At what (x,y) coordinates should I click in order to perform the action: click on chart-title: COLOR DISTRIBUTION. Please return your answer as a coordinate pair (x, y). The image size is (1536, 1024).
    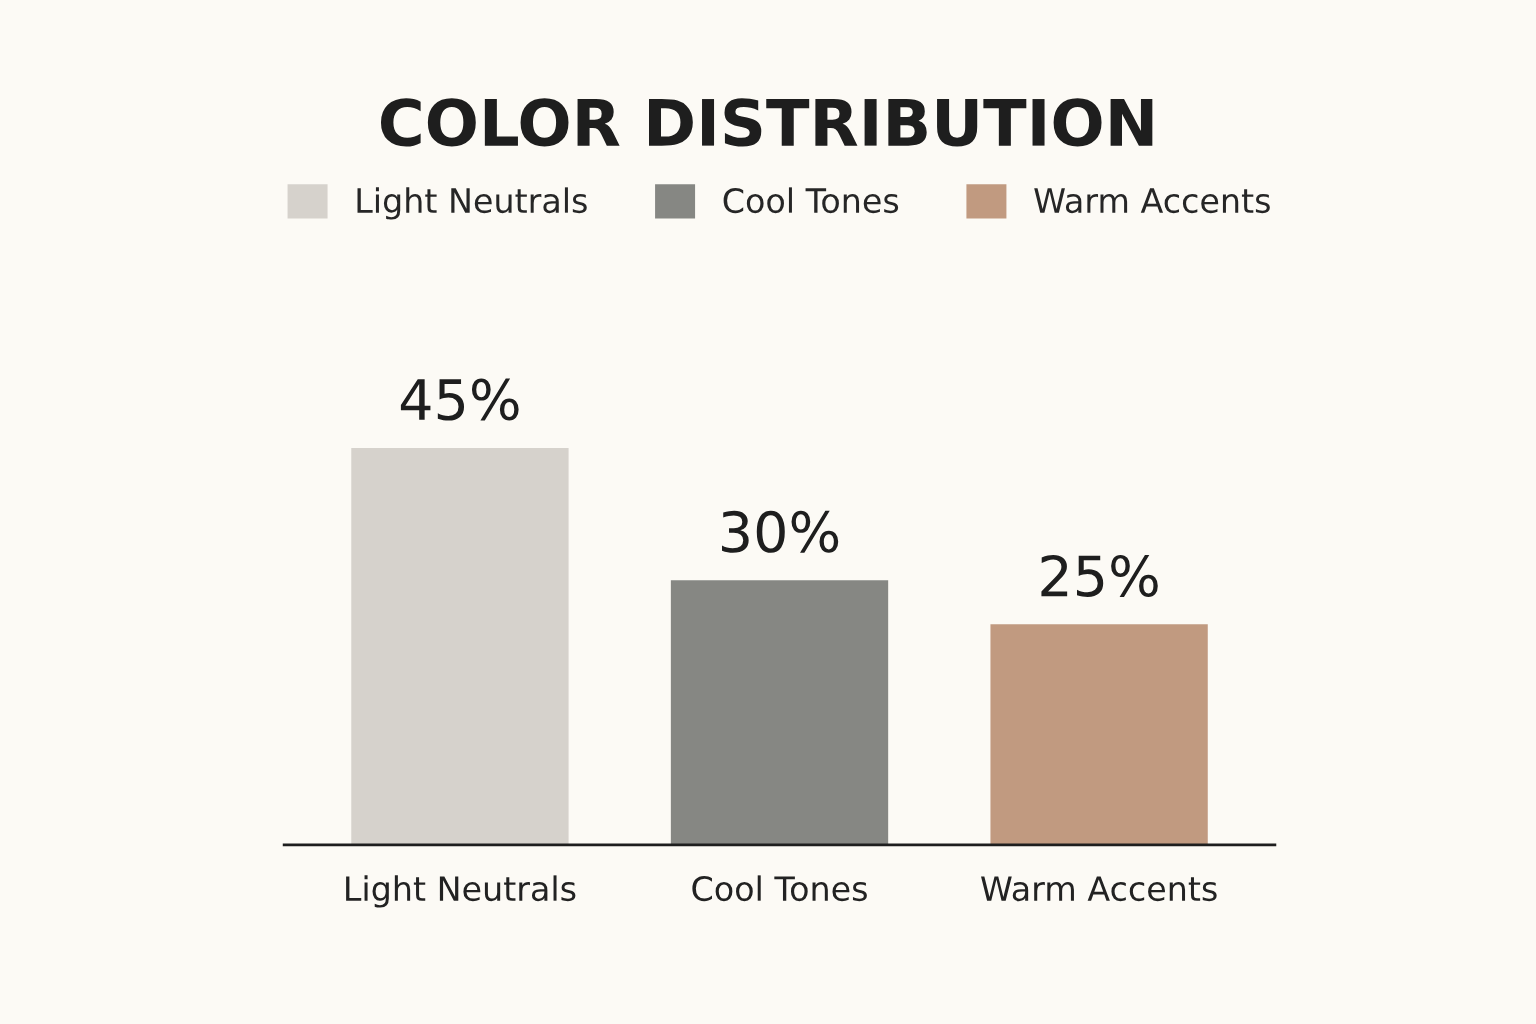
    Looking at the image, I should click on (766, 122).